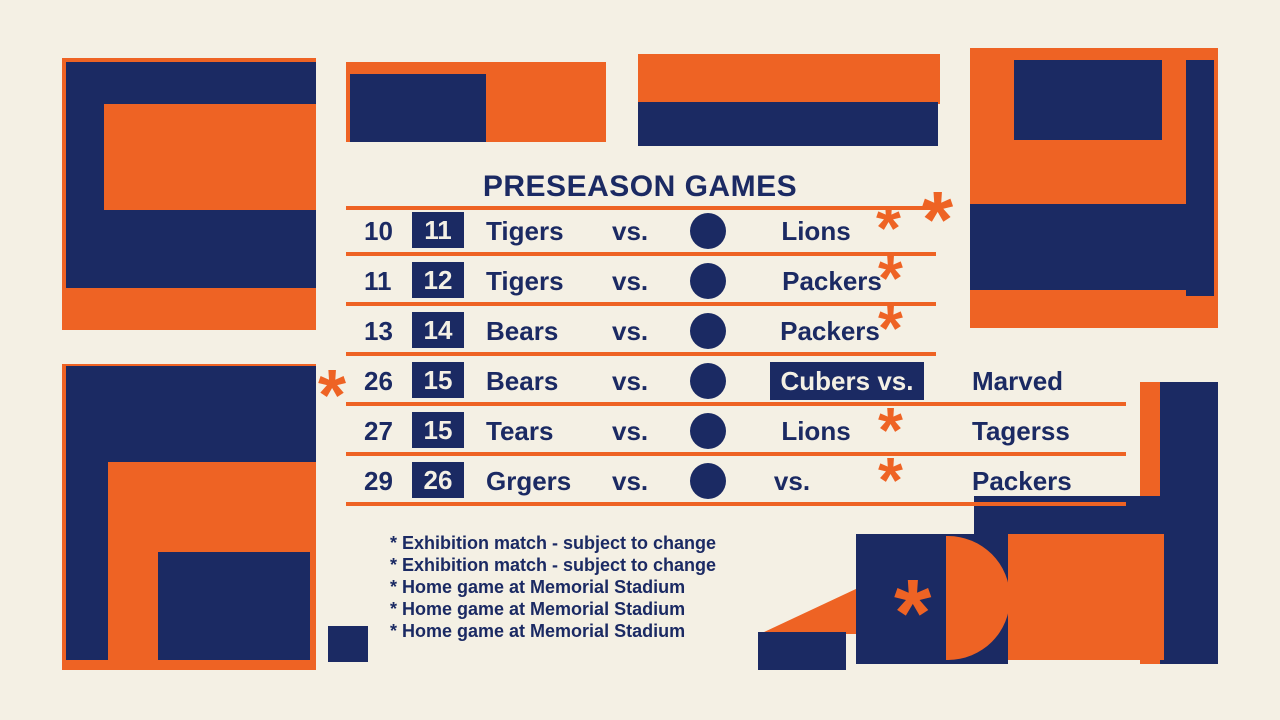  I want to click on extra-team: Marved, so click(1018, 381).